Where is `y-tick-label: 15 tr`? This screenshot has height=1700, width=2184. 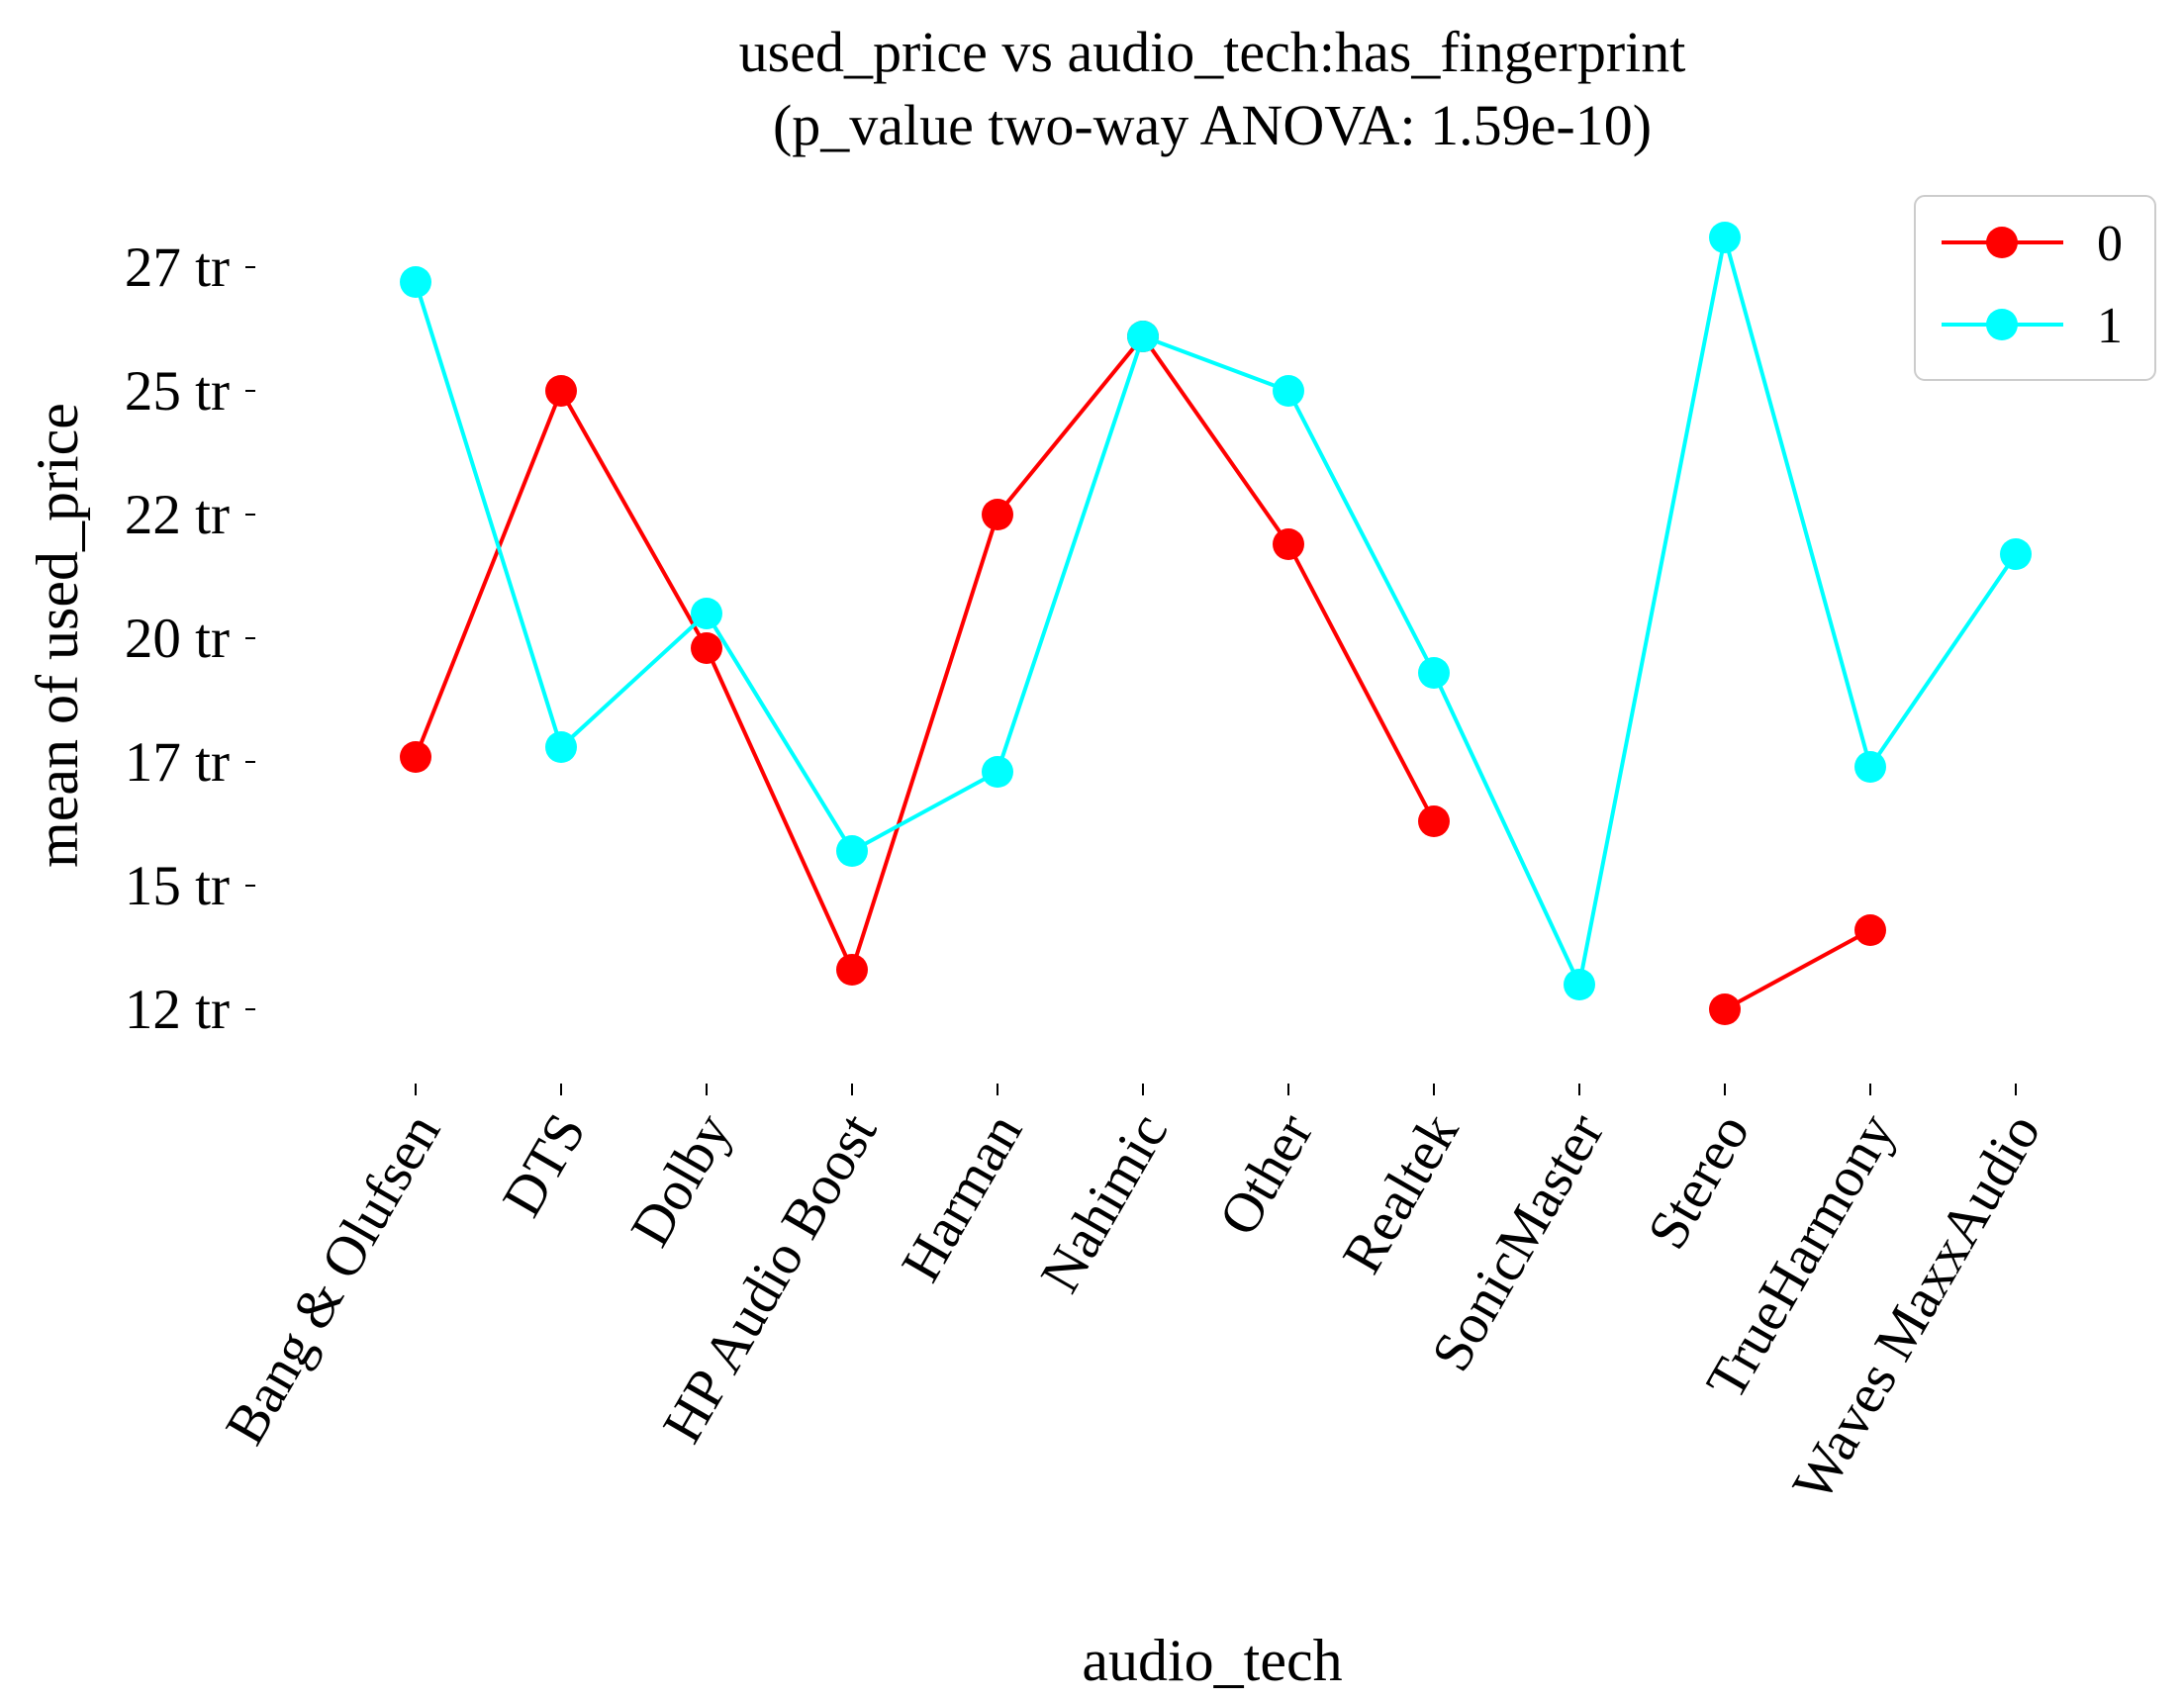 y-tick-label: 15 tr is located at coordinates (177, 886).